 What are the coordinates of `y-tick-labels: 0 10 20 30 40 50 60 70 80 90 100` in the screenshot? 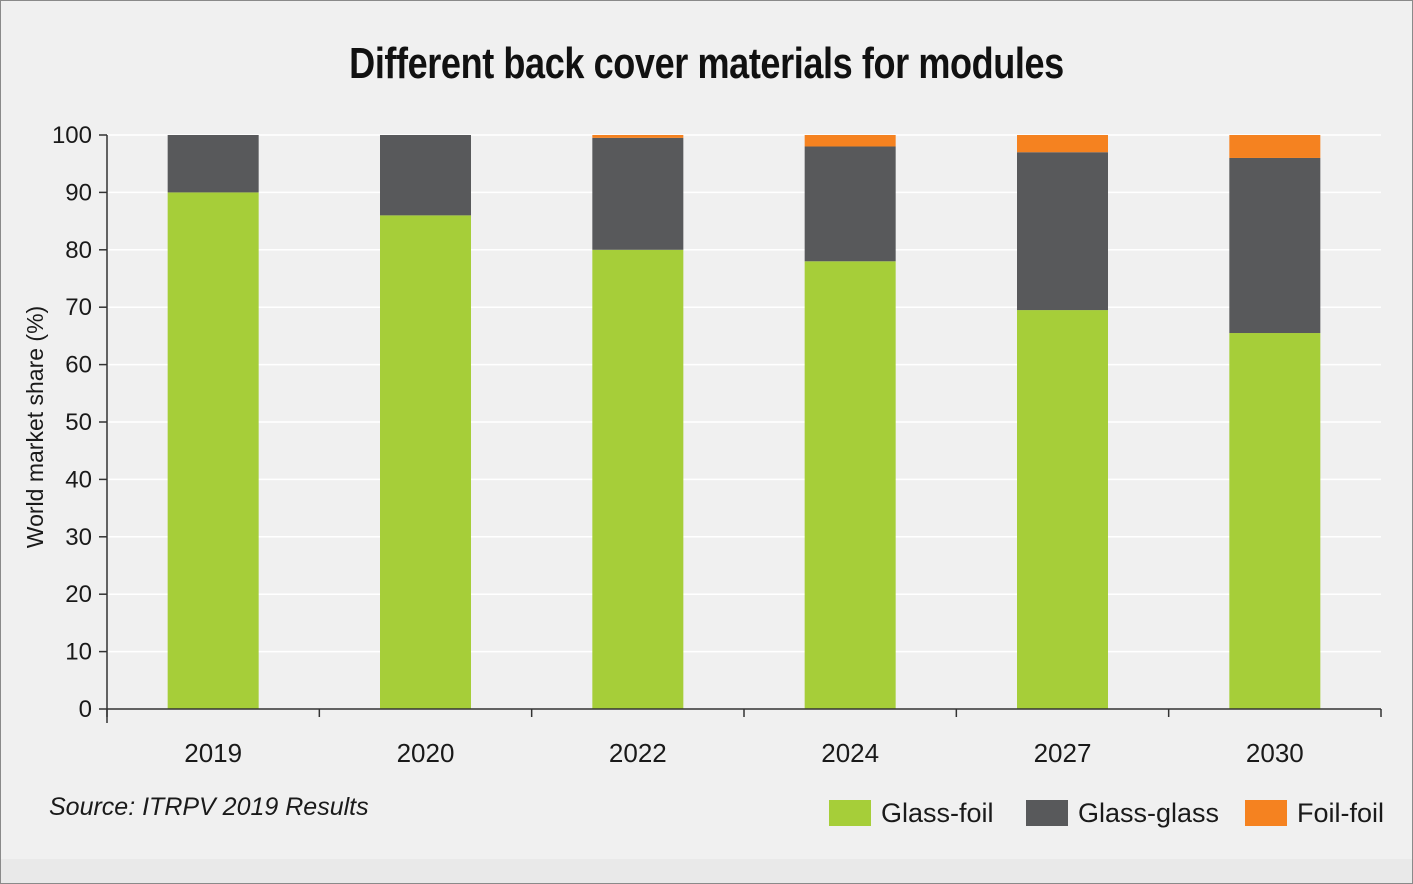 It's located at (72, 422).